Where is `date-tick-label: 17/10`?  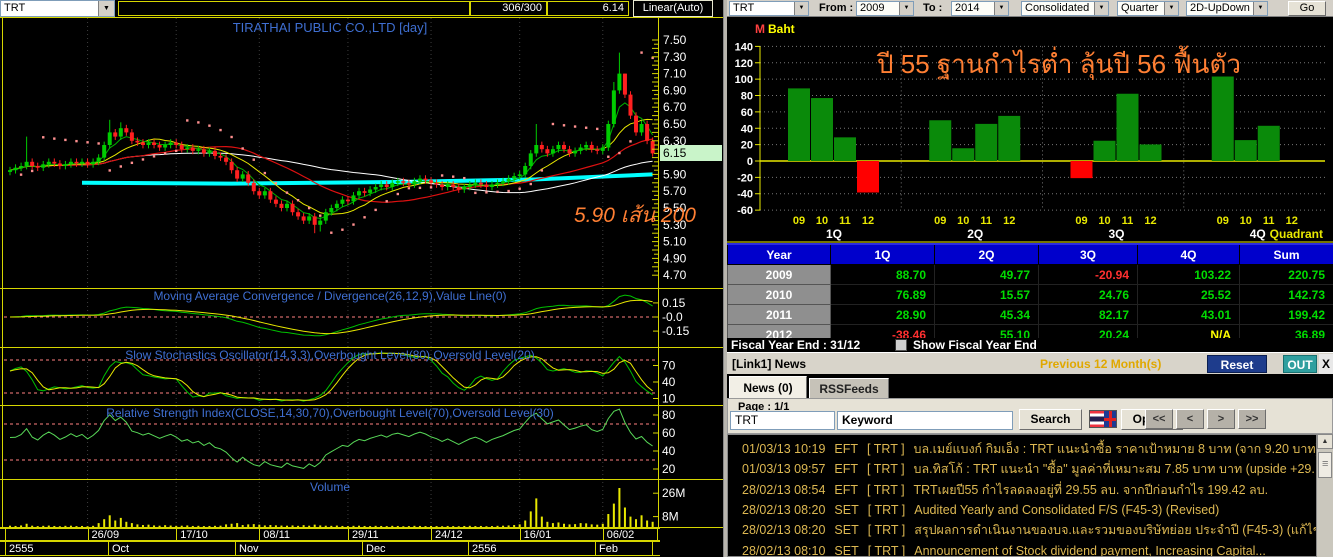
date-tick-label: 17/10 is located at coordinates (194, 535).